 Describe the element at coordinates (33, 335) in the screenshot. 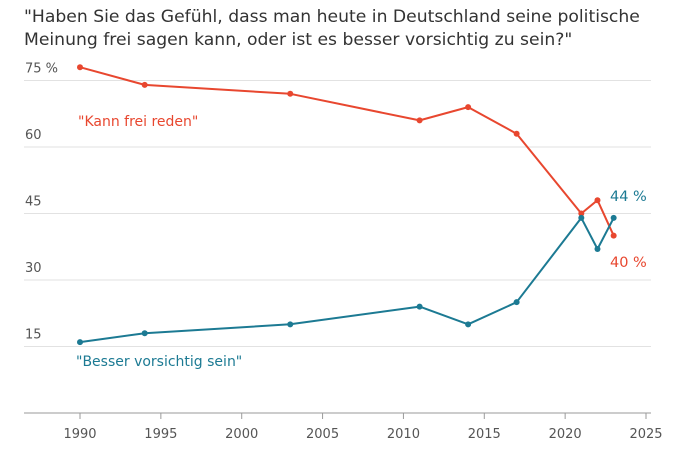

I see `y-tick-label: 15` at that location.